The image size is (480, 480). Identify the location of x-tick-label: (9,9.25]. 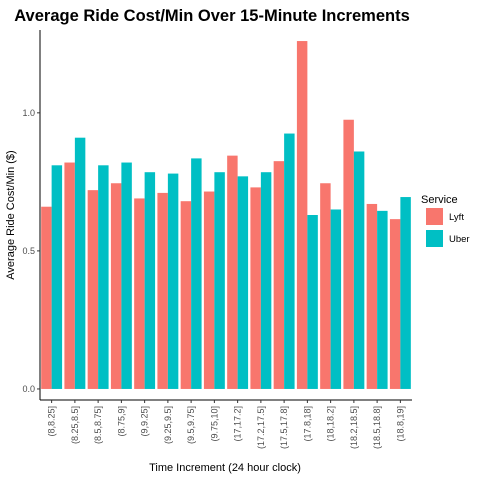
(145, 421).